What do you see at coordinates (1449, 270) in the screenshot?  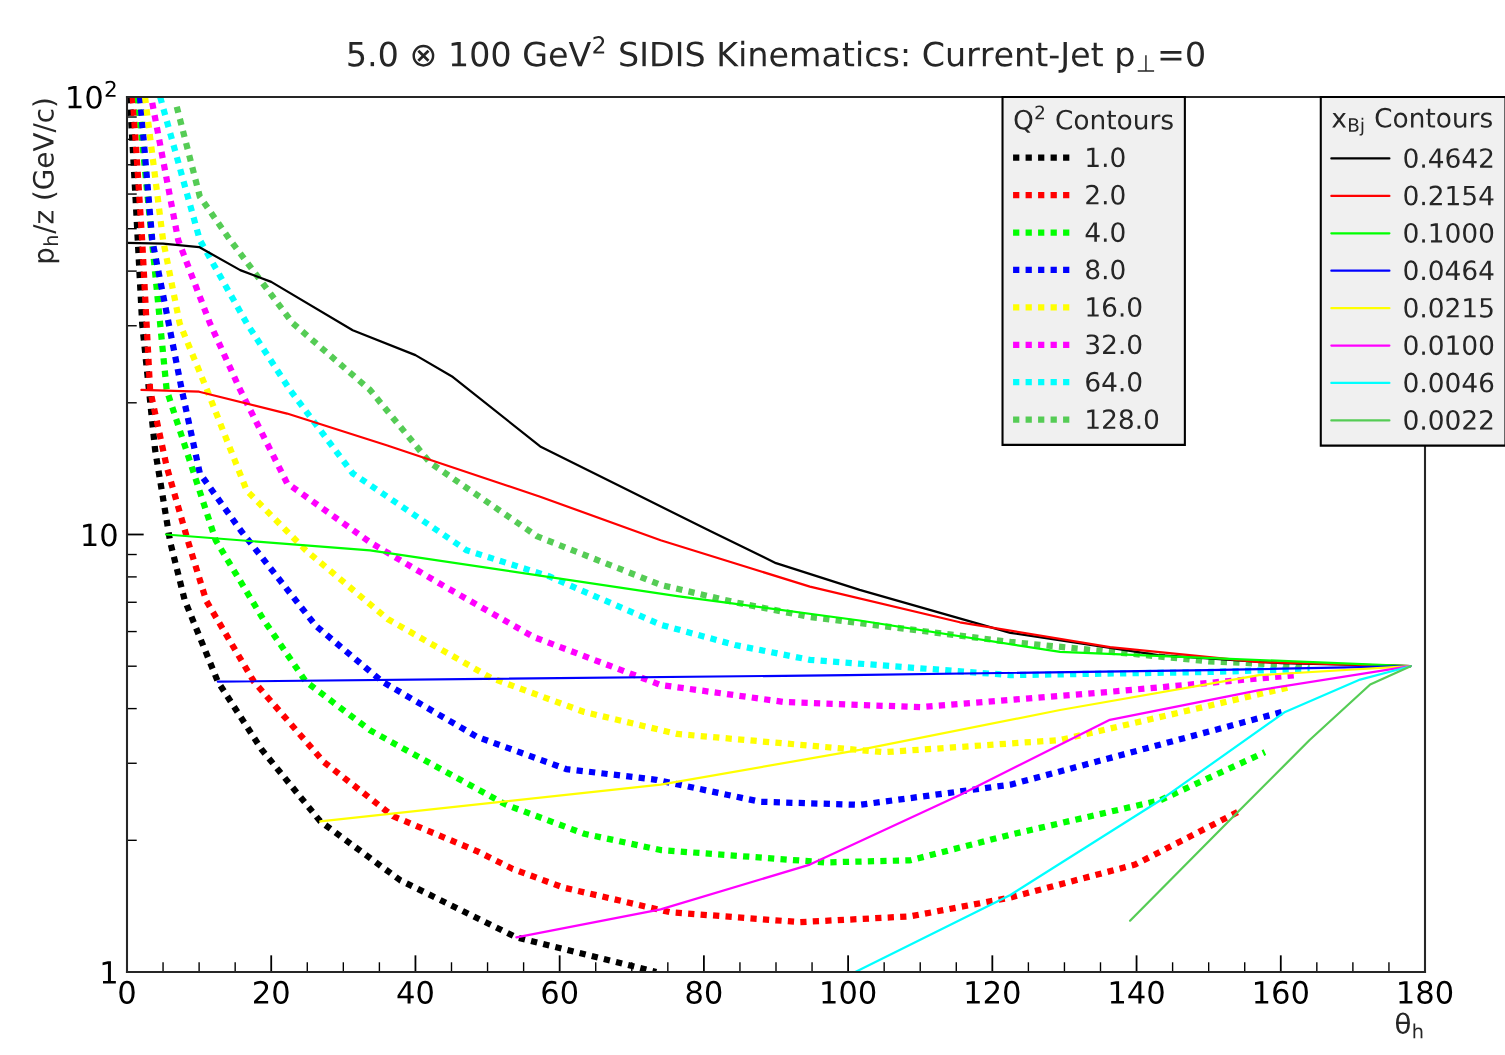 I see `legend-label: 0.0464` at bounding box center [1449, 270].